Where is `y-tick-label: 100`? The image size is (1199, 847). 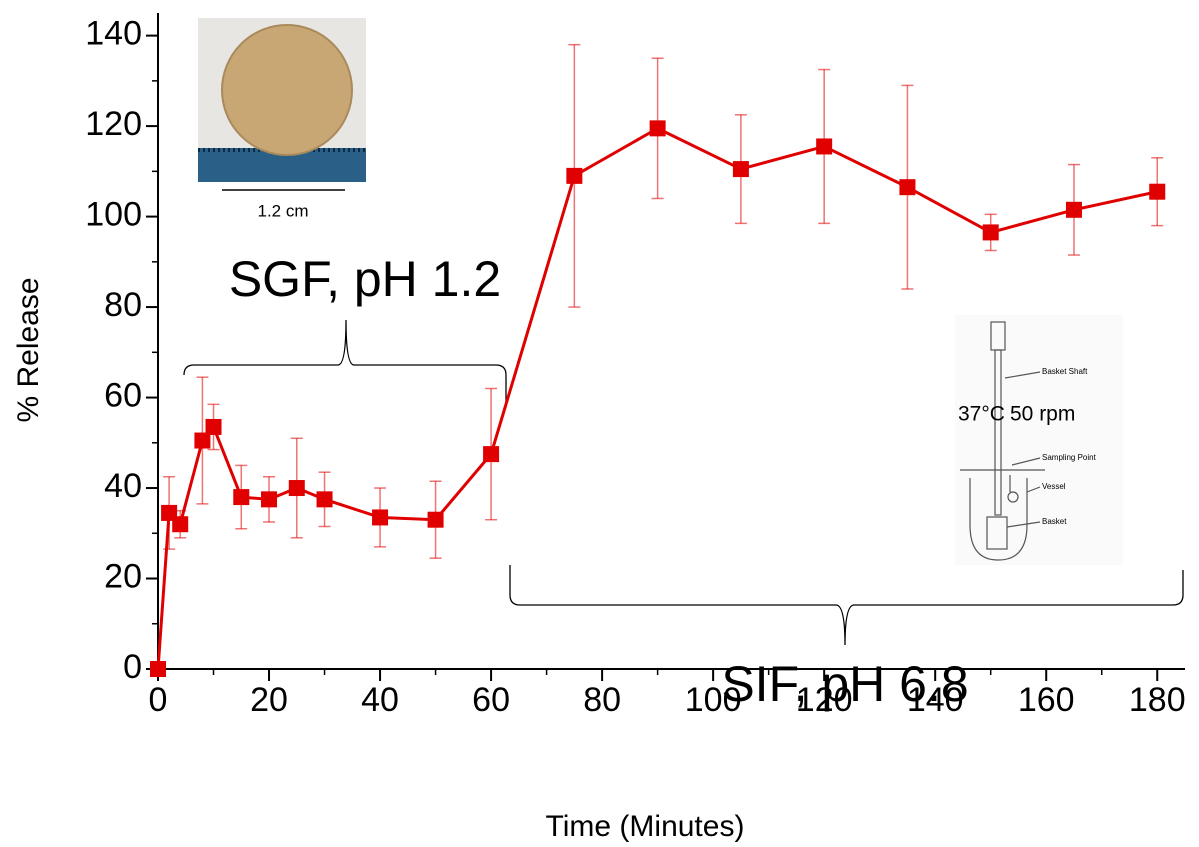
y-tick-label: 100 is located at coordinates (113, 215).